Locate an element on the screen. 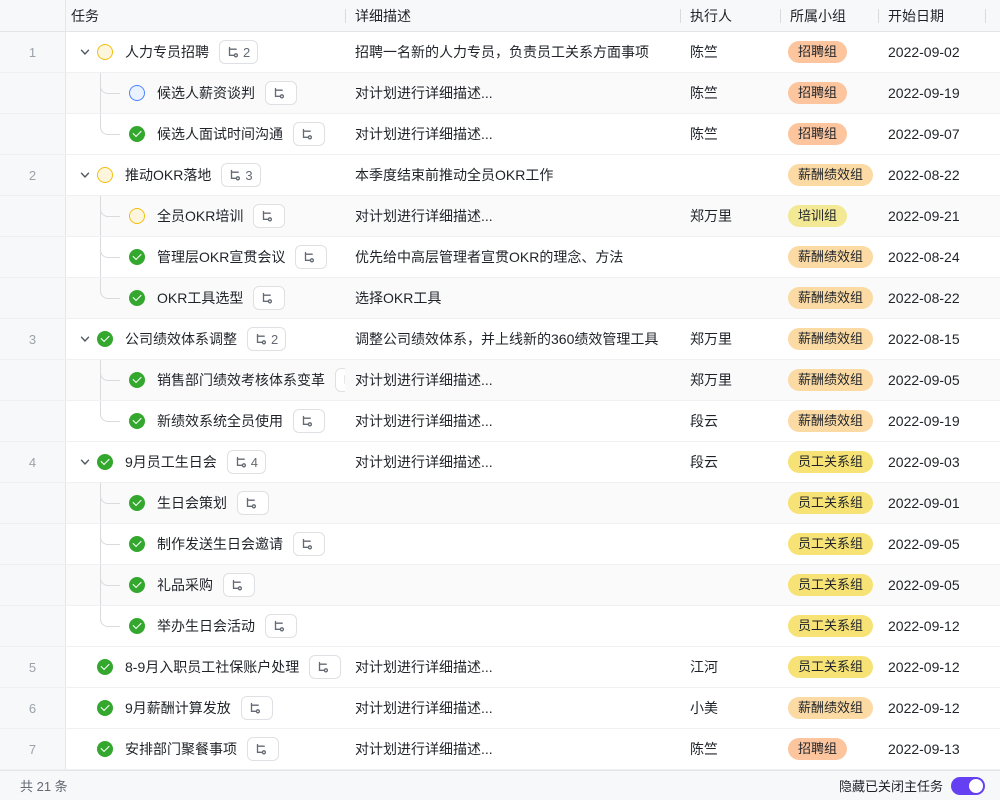 This screenshot has width=1000, height=800. start-date: 2022-08-24 is located at coordinates (924, 257).